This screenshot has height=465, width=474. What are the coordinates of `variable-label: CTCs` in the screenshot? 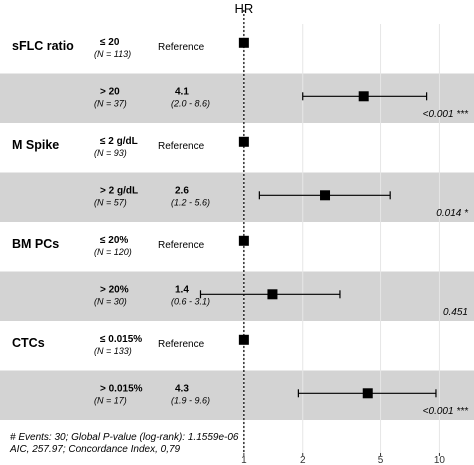 It's located at (28, 343).